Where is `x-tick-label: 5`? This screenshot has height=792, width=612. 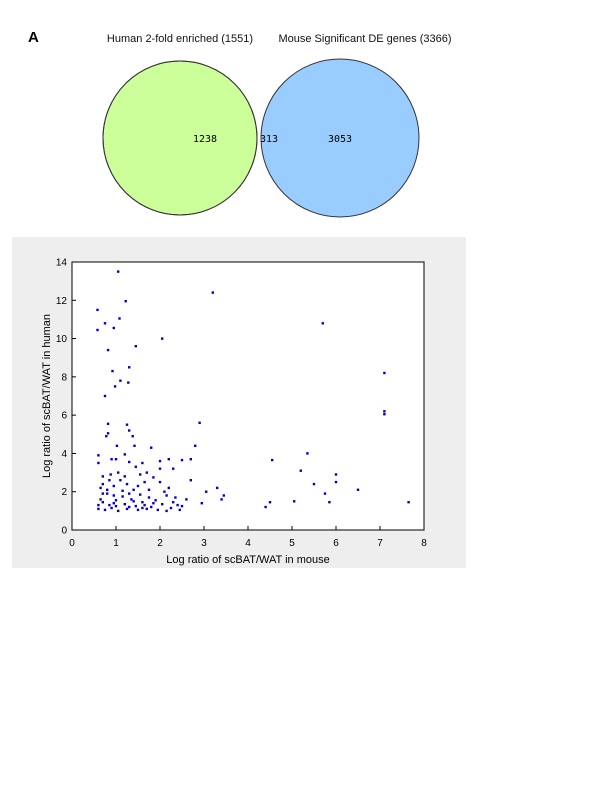 x-tick-label: 5 is located at coordinates (292, 543).